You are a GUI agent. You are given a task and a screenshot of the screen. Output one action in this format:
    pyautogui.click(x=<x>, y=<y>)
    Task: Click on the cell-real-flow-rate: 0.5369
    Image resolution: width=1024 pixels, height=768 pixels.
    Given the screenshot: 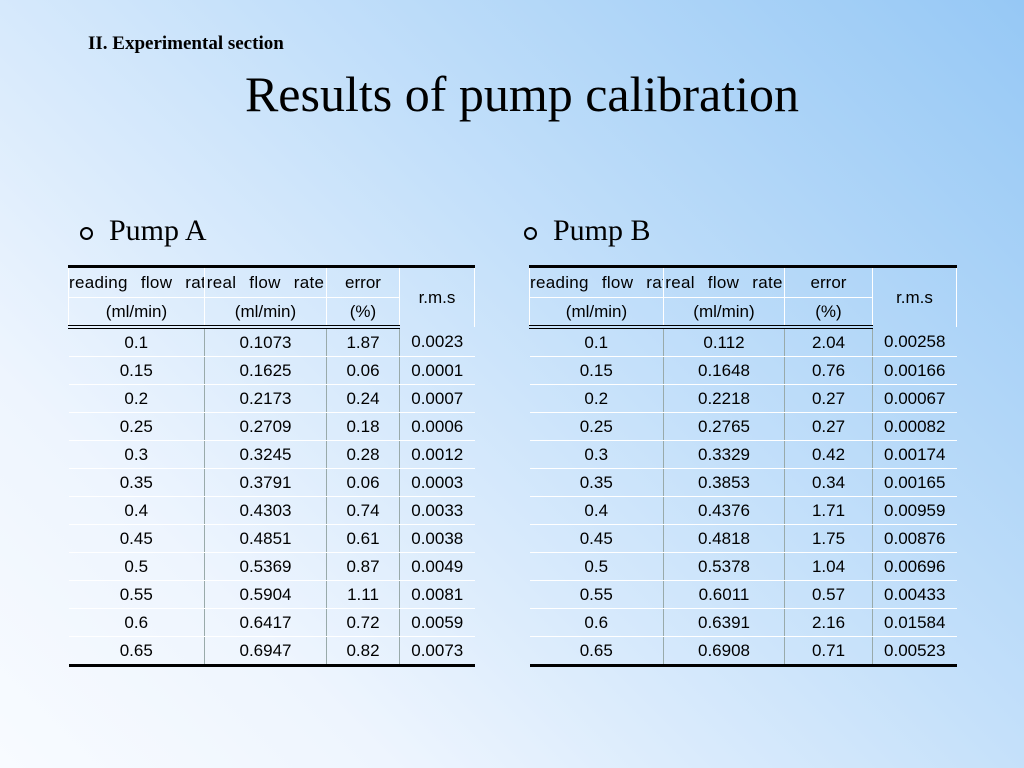 What is the action you would take?
    pyautogui.click(x=265, y=566)
    